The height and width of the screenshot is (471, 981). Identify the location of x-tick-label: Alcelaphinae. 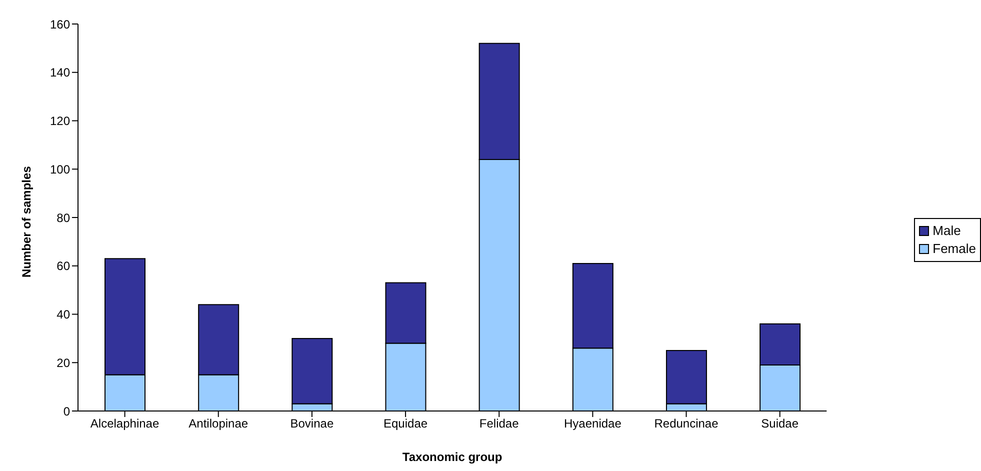
(125, 423).